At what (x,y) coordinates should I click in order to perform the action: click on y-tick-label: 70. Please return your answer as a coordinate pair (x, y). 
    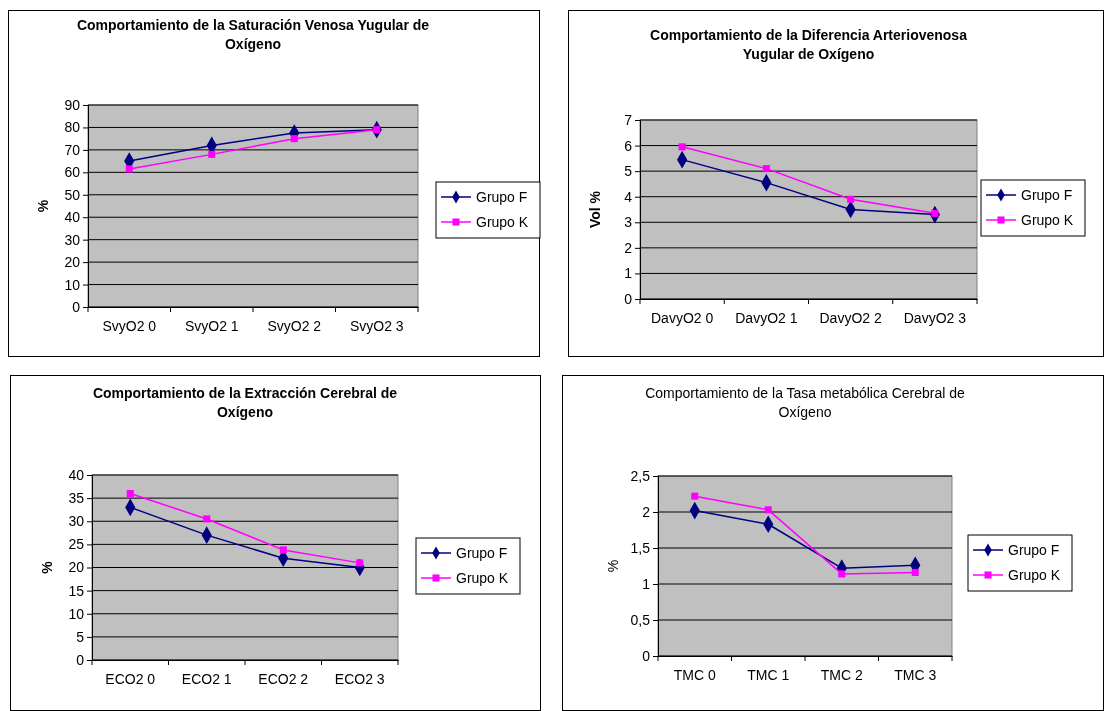
    Looking at the image, I should click on (72, 149).